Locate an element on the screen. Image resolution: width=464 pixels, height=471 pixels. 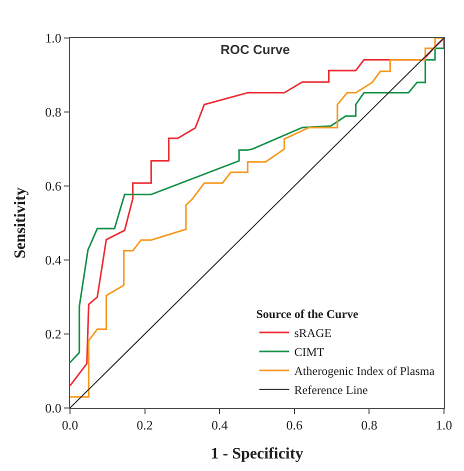
y-tick-label: 0.8 is located at coordinates (53, 112).